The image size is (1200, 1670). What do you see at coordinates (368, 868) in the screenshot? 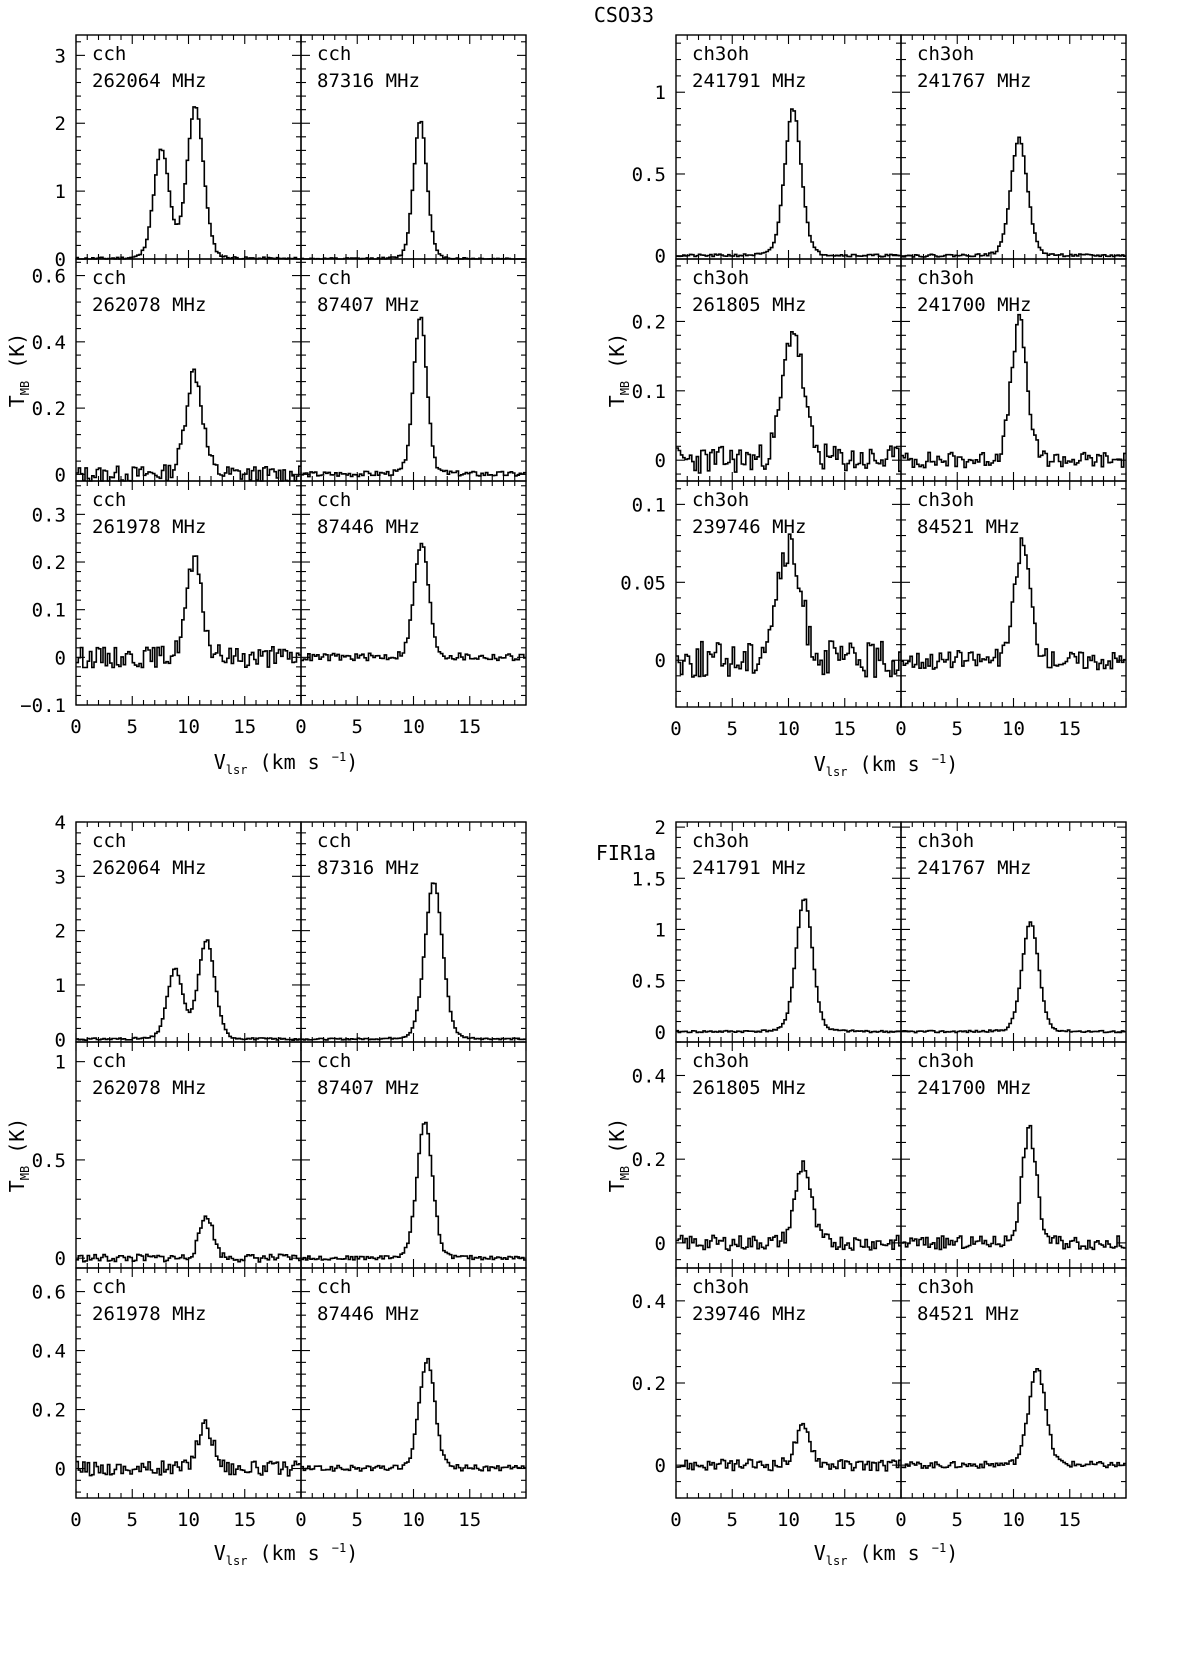
I see `frequency-label: 87316 MHz` at bounding box center [368, 868].